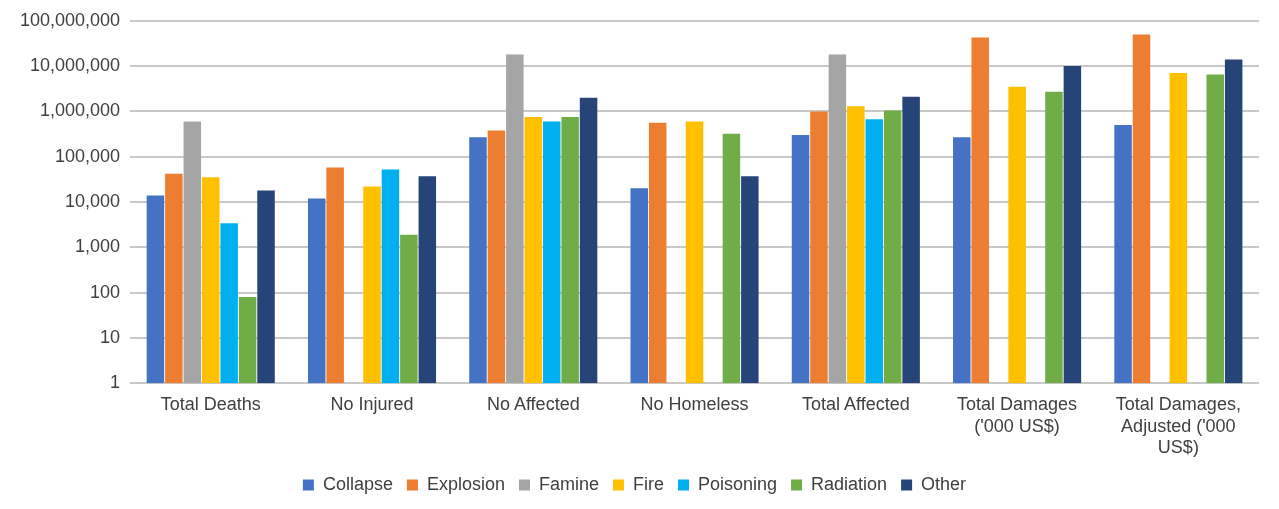 This screenshot has height=509, width=1279. Describe the element at coordinates (75, 65) in the screenshot. I see `y-tick-label: 10,000,000` at that location.